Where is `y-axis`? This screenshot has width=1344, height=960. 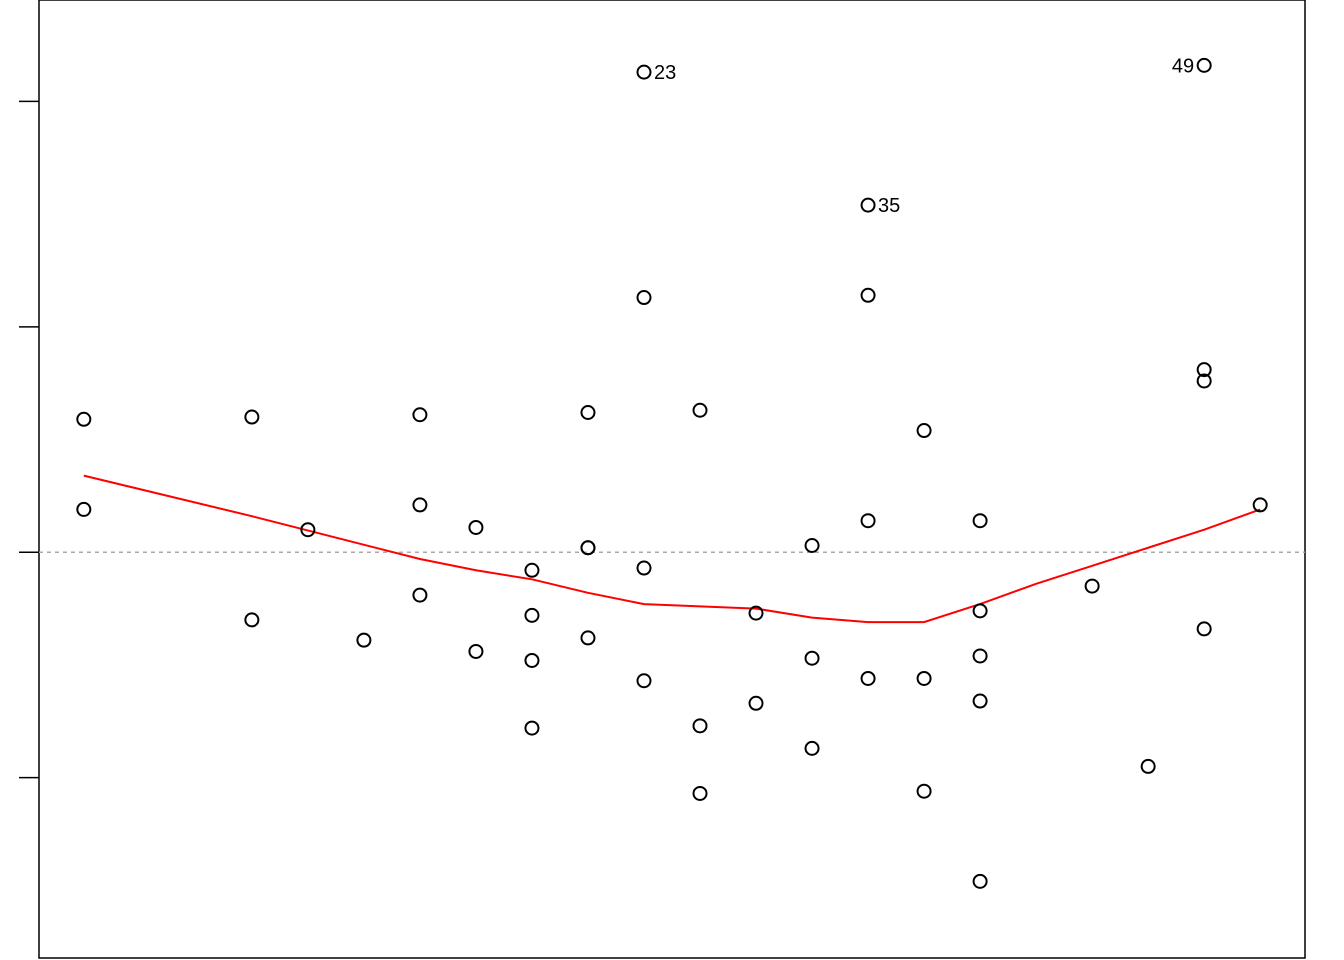
y-axis is located at coordinates (29, 439).